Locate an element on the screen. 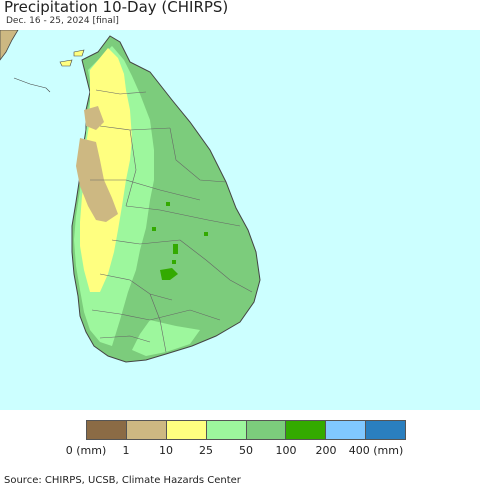 The height and width of the screenshot is (490, 480). legend-label-4: 50 is located at coordinates (246, 450).